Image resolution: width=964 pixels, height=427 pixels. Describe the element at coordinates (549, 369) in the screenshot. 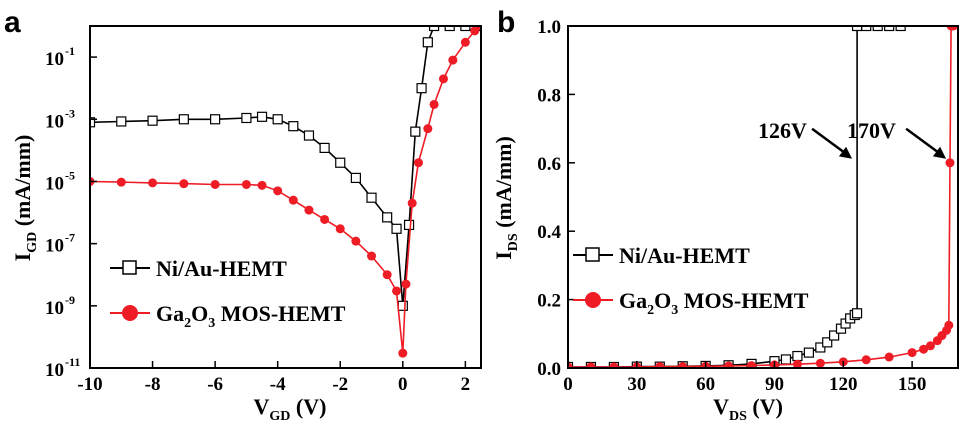

I see `y-tick-label: 0.0` at that location.